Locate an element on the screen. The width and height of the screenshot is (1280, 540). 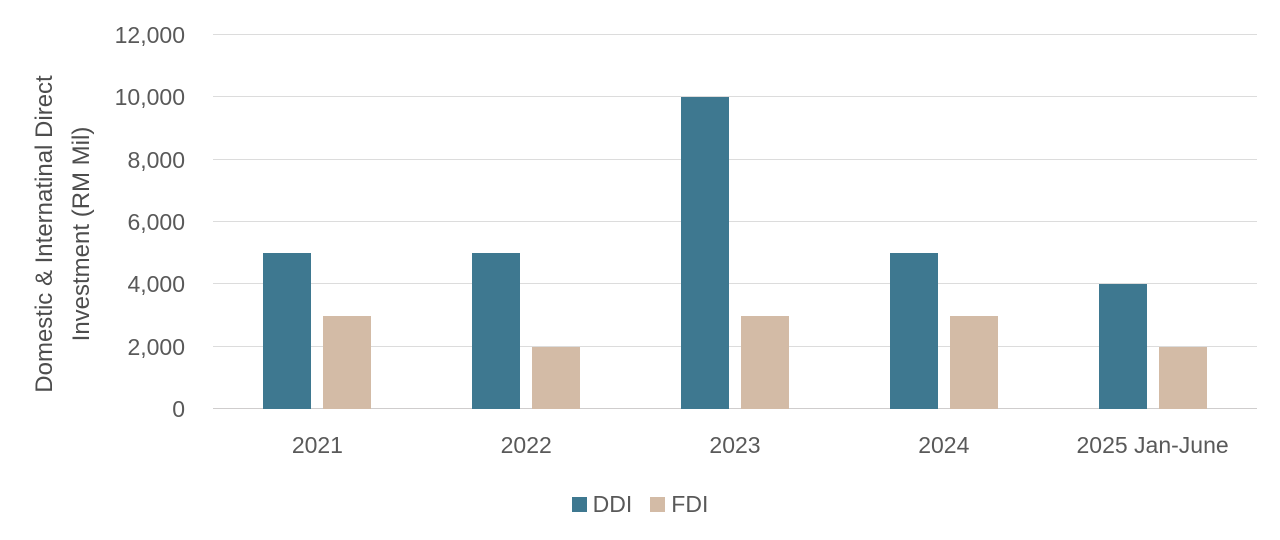
bar-ddi-2024 is located at coordinates (913, 331).